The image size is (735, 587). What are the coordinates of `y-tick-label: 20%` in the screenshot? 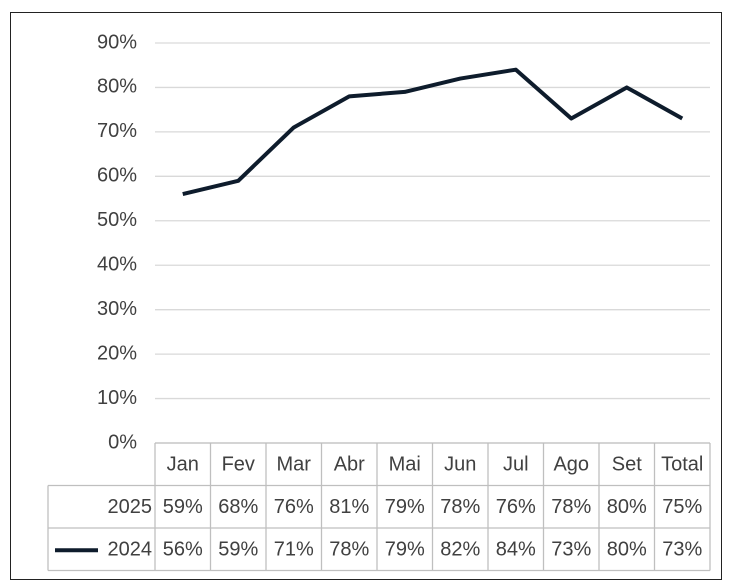 It's located at (117, 353).